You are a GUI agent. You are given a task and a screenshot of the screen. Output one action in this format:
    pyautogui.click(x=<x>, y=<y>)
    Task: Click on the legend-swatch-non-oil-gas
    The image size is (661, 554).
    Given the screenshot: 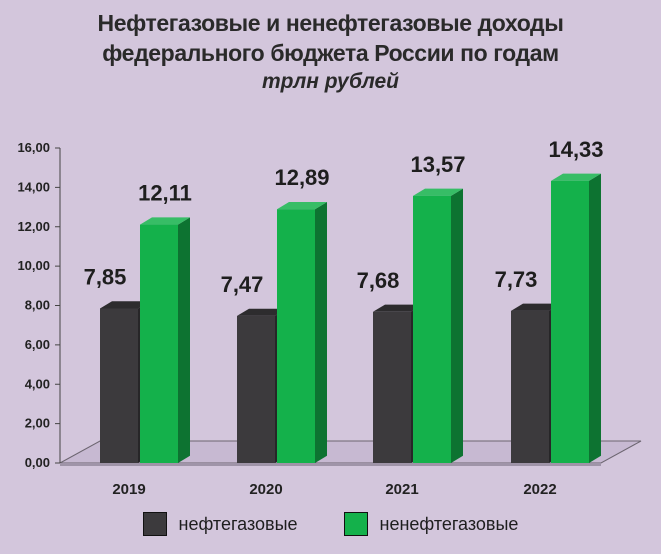 What is the action you would take?
    pyautogui.click(x=355, y=524)
    